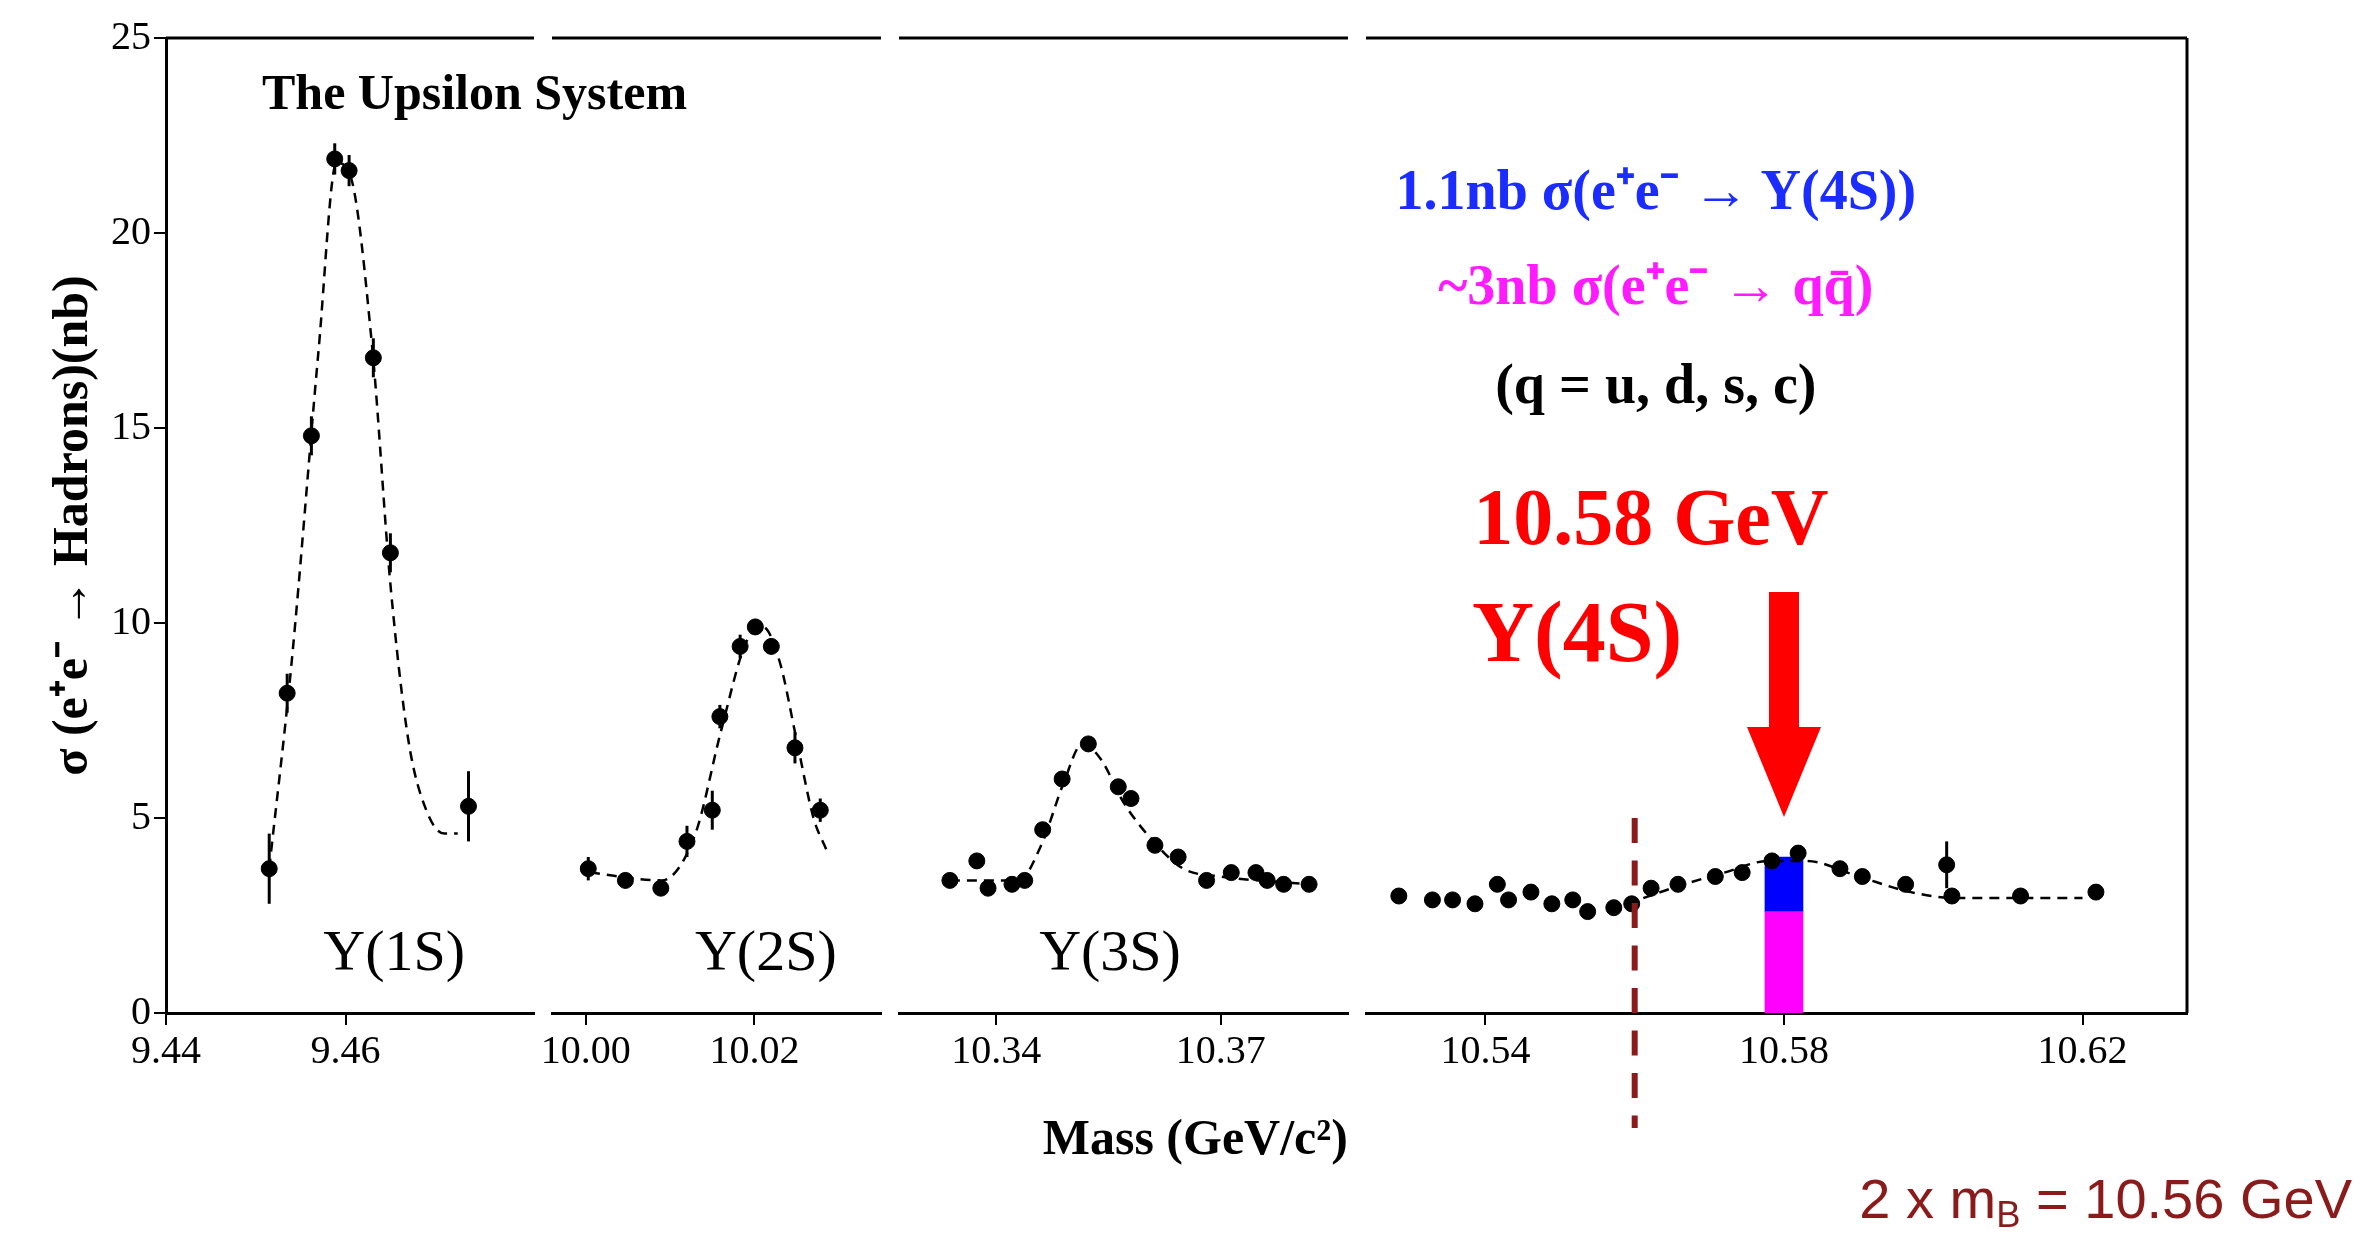 This screenshot has width=2364, height=1241. Describe the element at coordinates (1783, 1049) in the screenshot. I see `x-tick-label: 10.58` at that location.